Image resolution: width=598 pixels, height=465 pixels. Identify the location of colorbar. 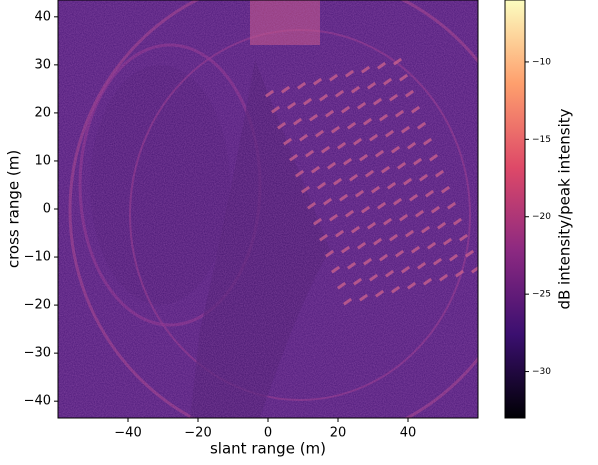
(515, 209).